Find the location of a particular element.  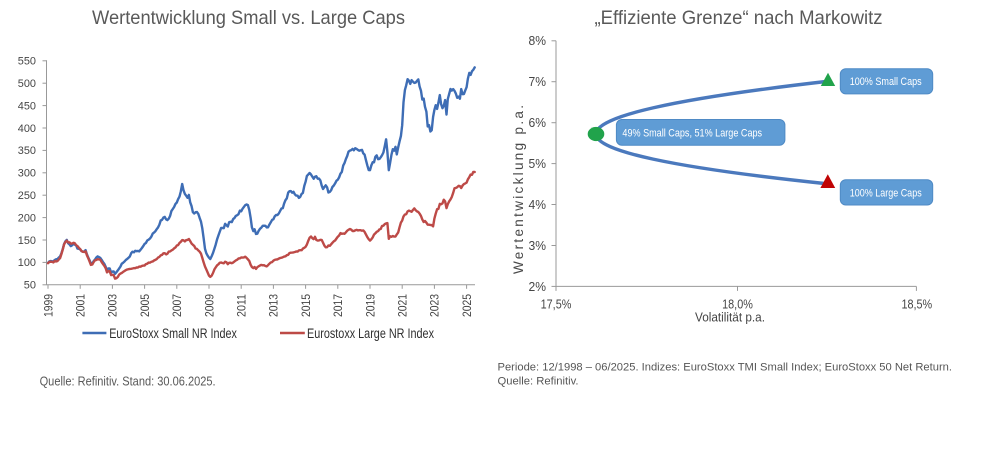

svg-text: Quelle: Refinitiv. is located at coordinates (538, 382).